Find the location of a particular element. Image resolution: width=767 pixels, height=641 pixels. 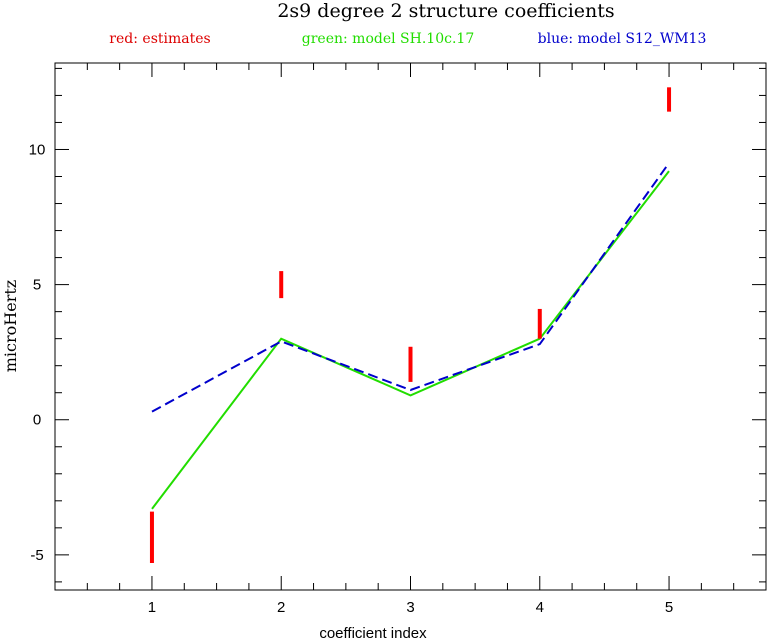

y-tick-label: -5 is located at coordinates (36, 555).